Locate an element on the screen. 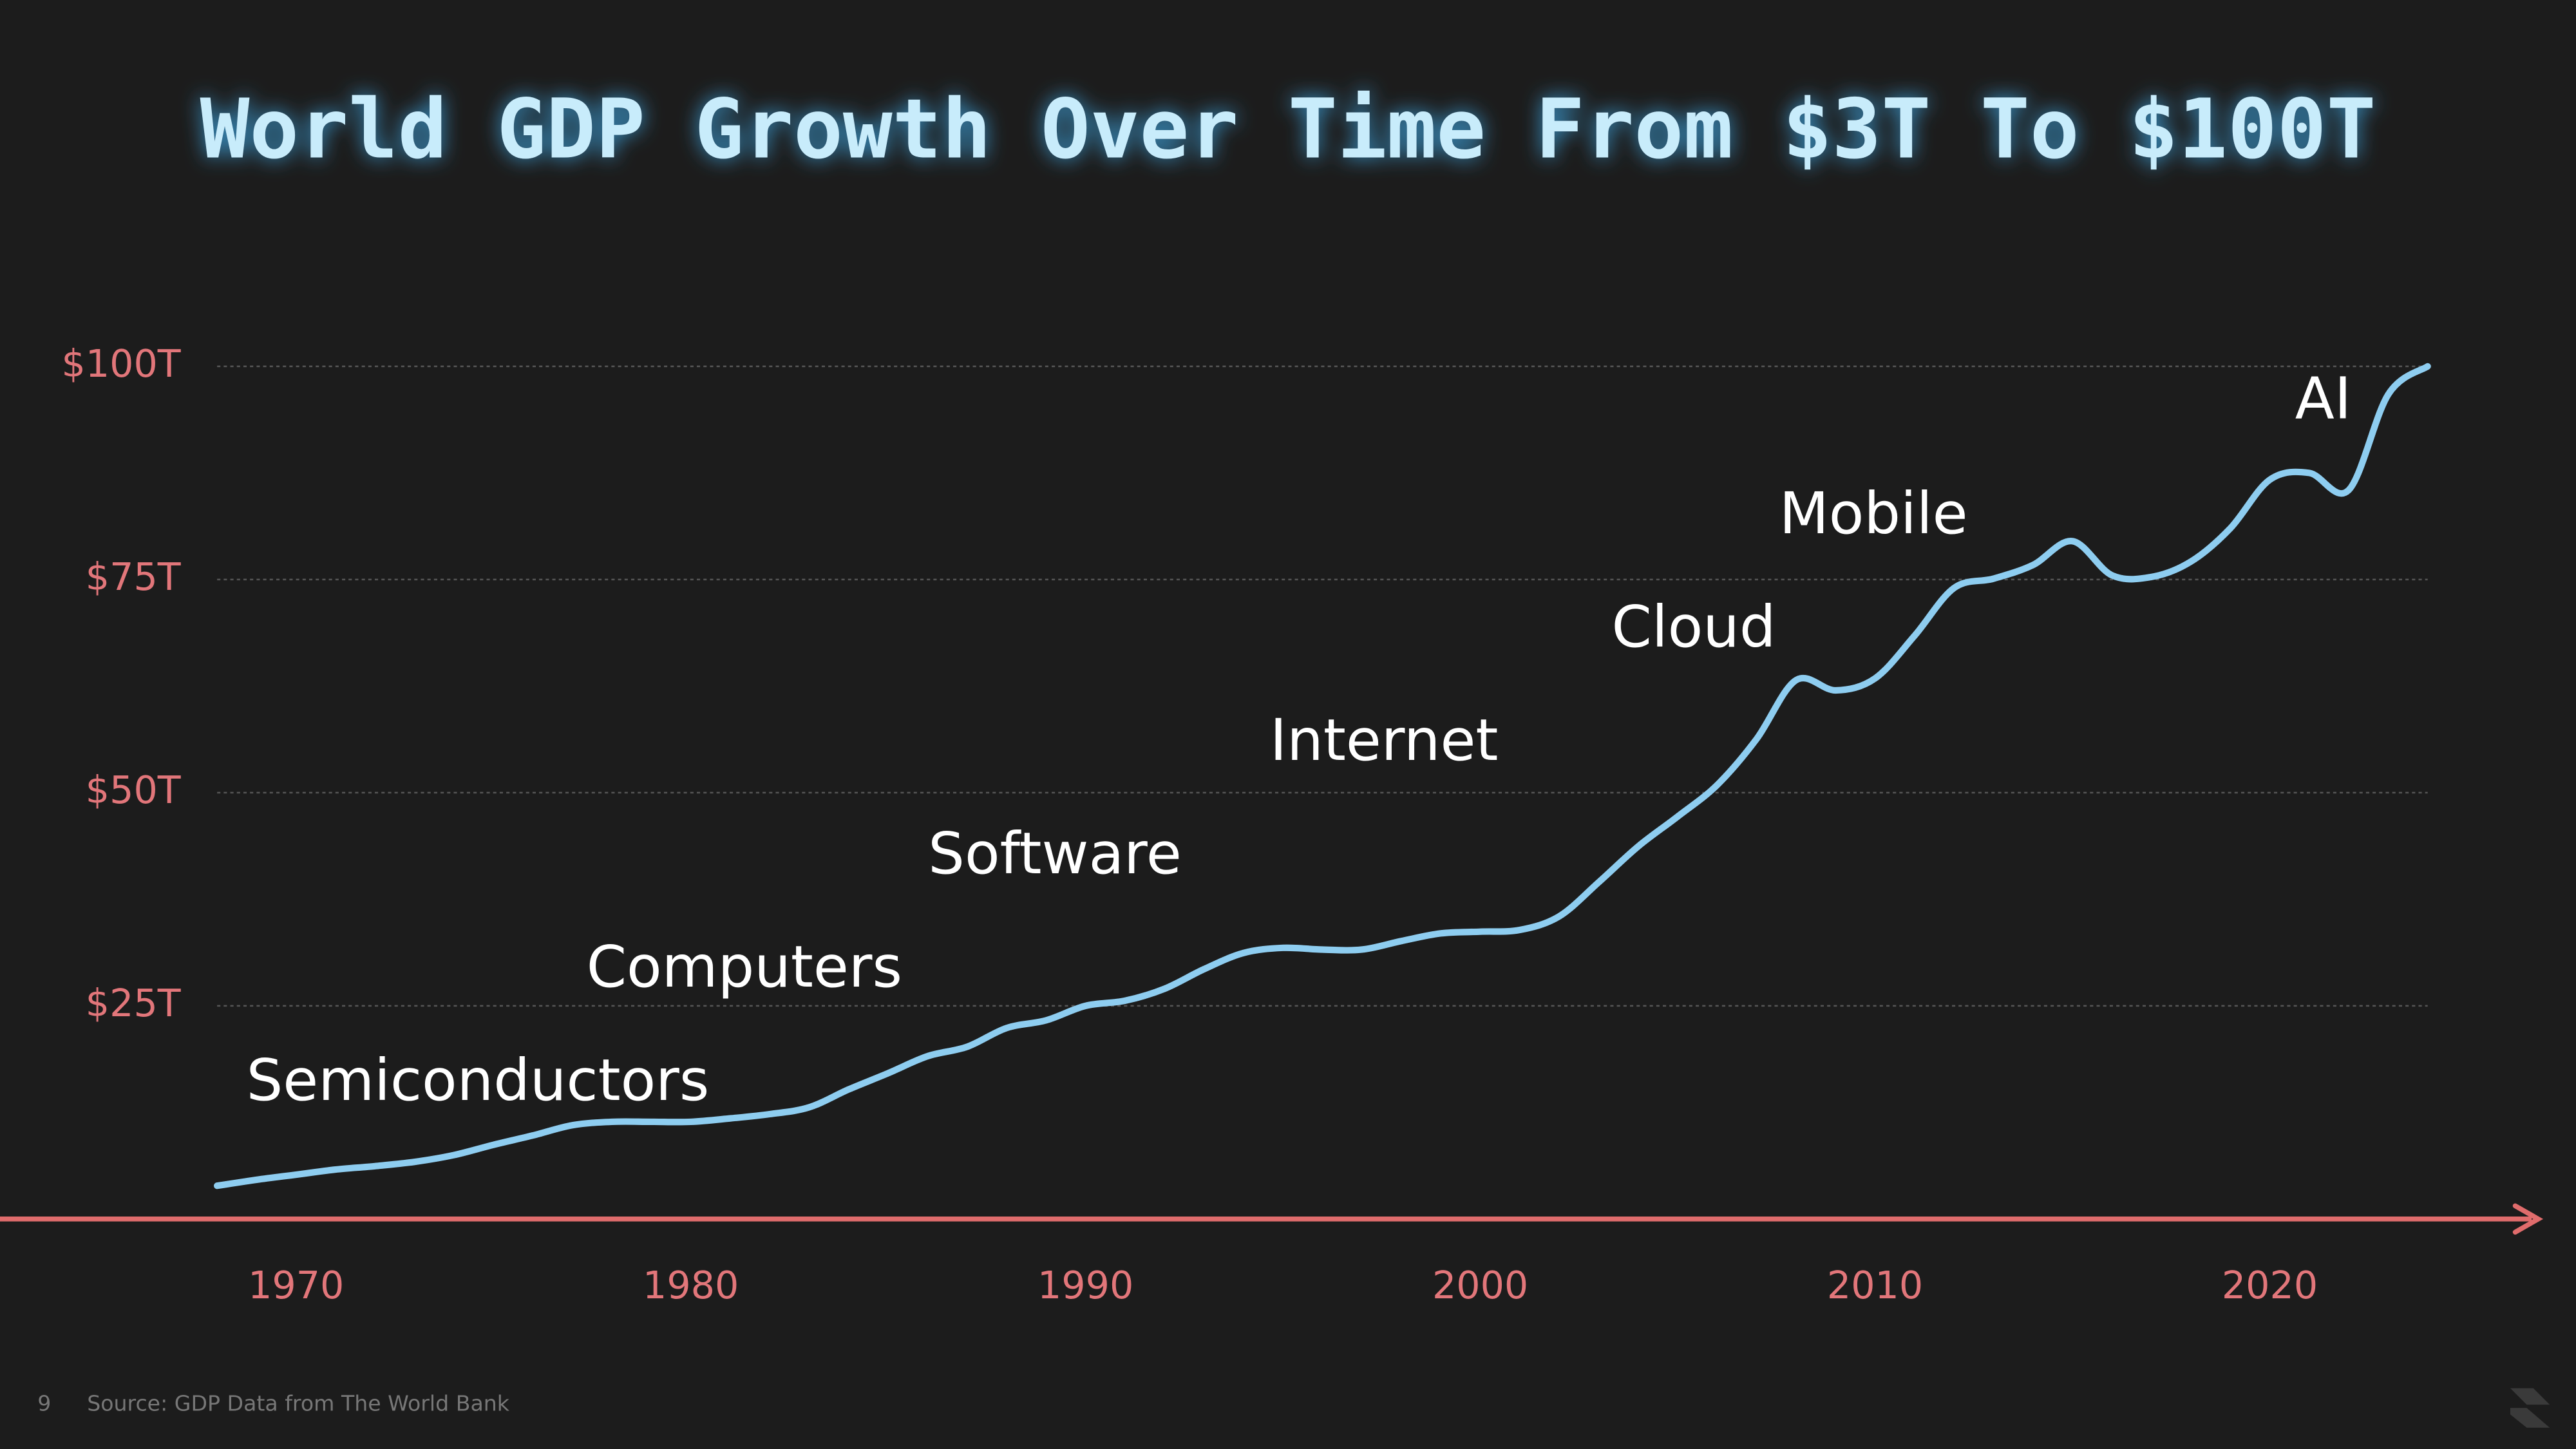 Image resolution: width=2576 pixels, height=1449 pixels. annotation: Cloud is located at coordinates (1694, 627).